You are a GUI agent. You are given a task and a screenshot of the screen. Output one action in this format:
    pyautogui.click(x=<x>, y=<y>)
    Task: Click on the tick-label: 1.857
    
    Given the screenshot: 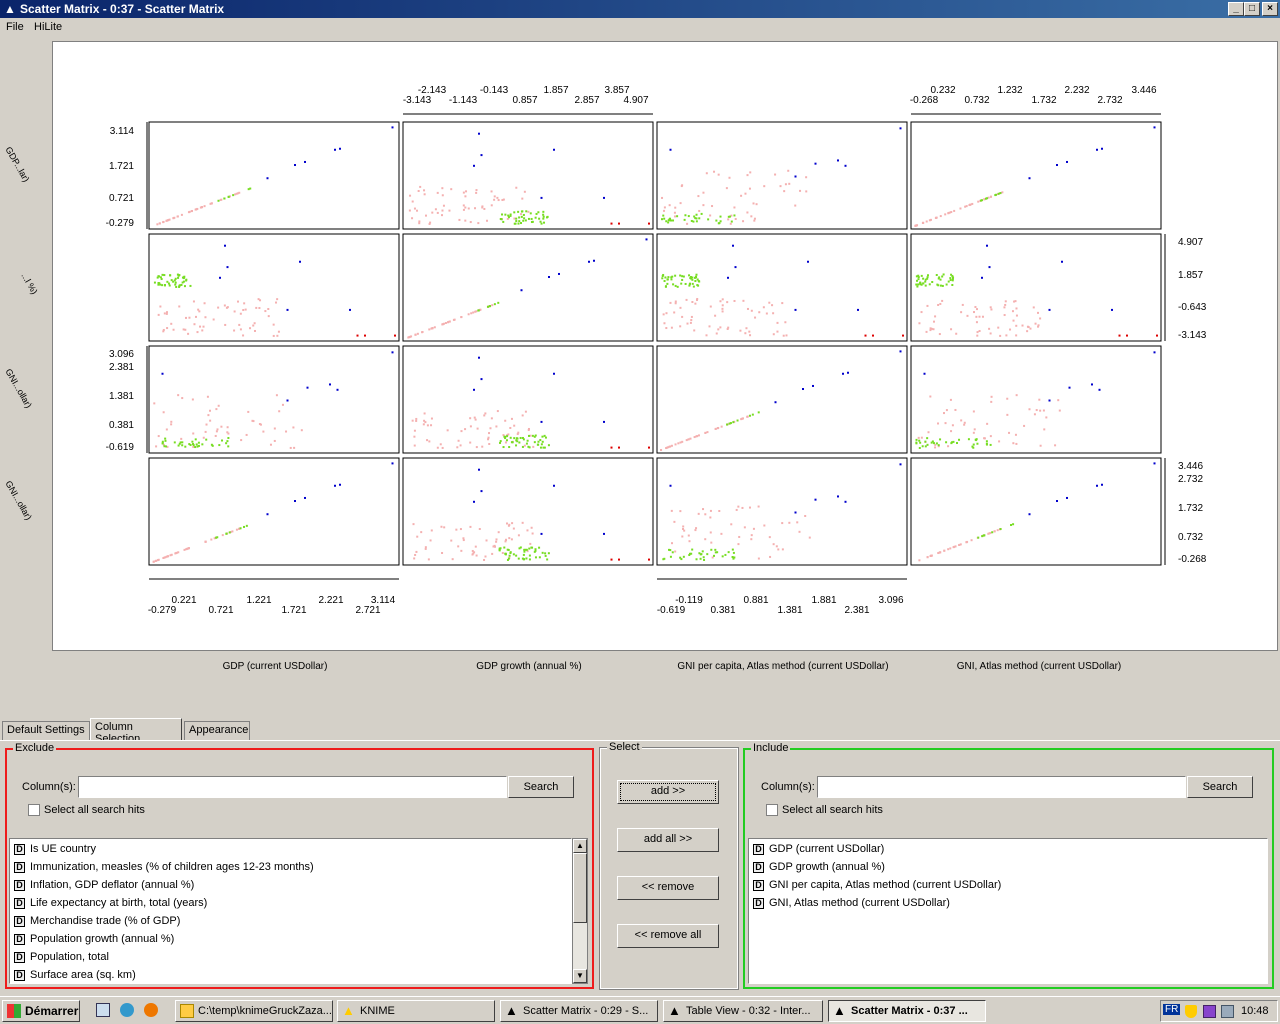 What is the action you would take?
    pyautogui.click(x=556, y=90)
    